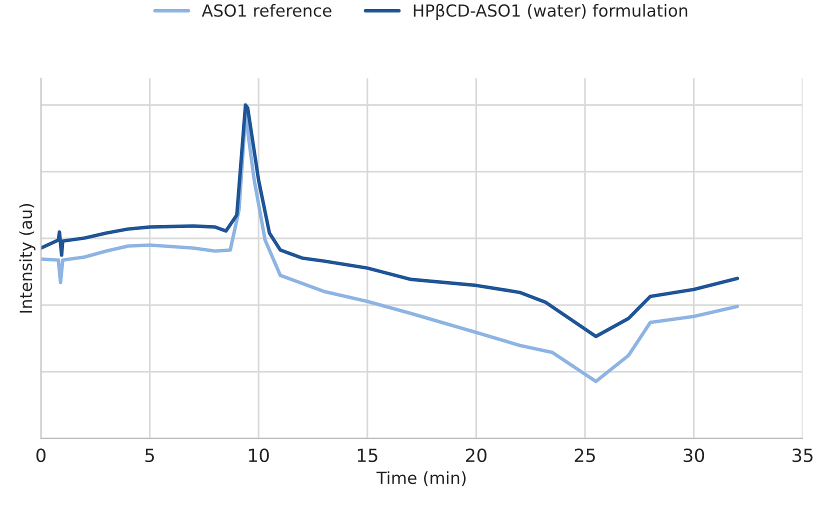 Image resolution: width=819 pixels, height=522 pixels. Describe the element at coordinates (421, 478) in the screenshot. I see `x-axis-title: Time (min)` at that location.